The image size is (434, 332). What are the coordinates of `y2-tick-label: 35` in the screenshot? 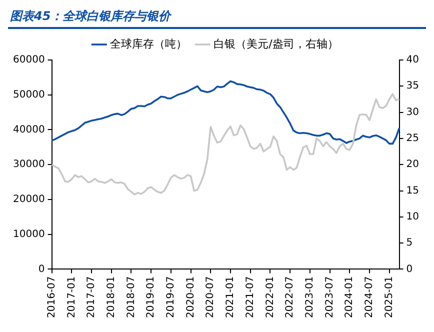 It's located at (413, 86).